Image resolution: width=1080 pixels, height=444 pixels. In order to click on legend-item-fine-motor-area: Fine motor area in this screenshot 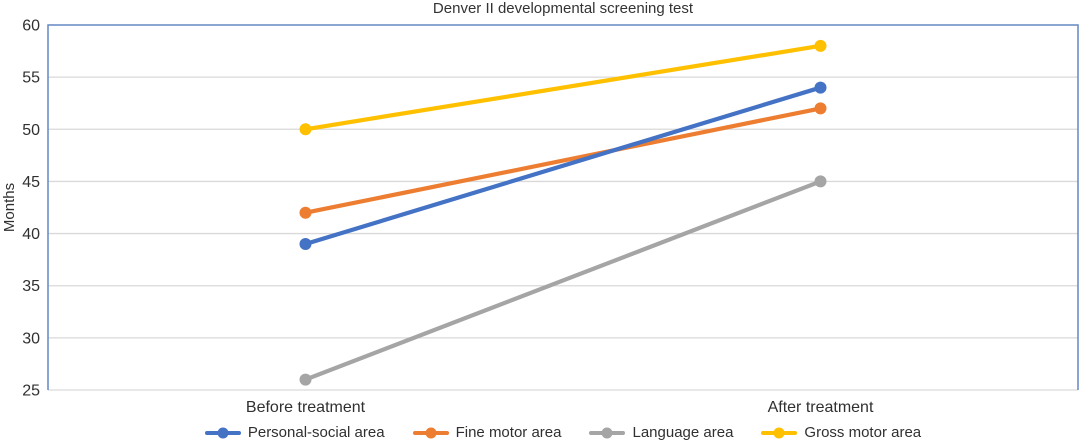, I will do `click(487, 432)`.